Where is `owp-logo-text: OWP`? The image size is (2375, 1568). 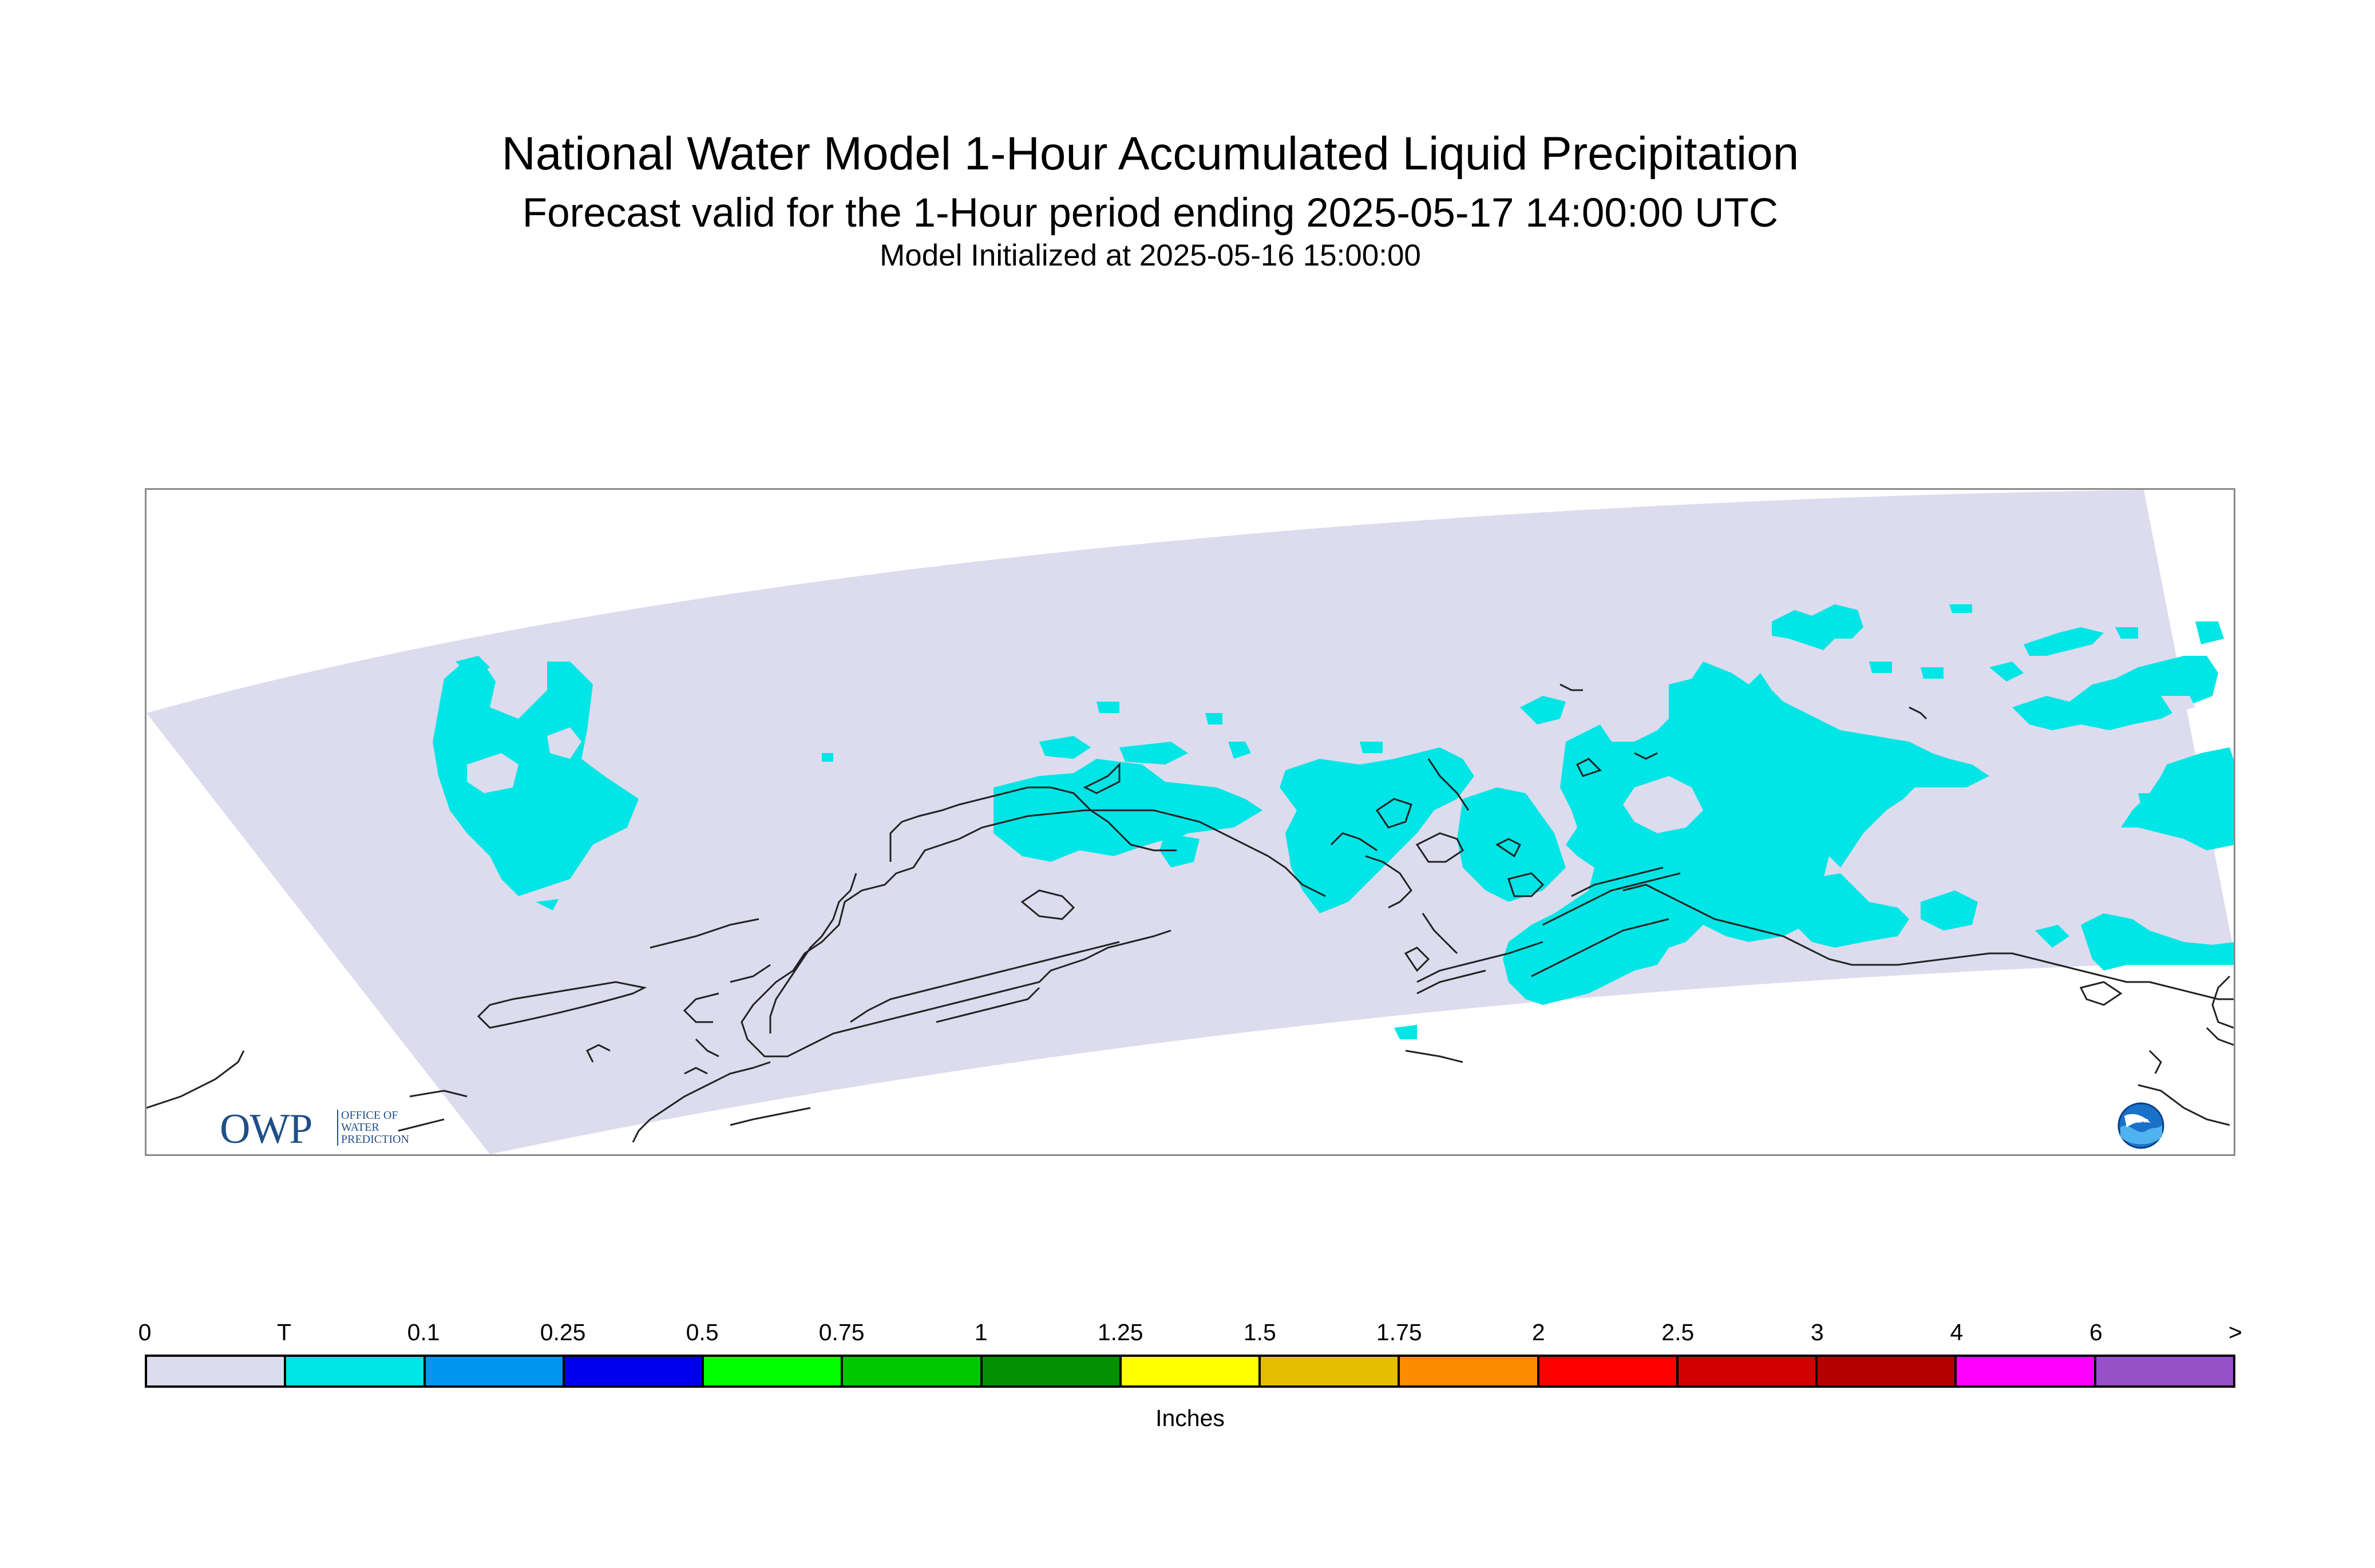
owp-logo-text: OWP is located at coordinates (266, 1129).